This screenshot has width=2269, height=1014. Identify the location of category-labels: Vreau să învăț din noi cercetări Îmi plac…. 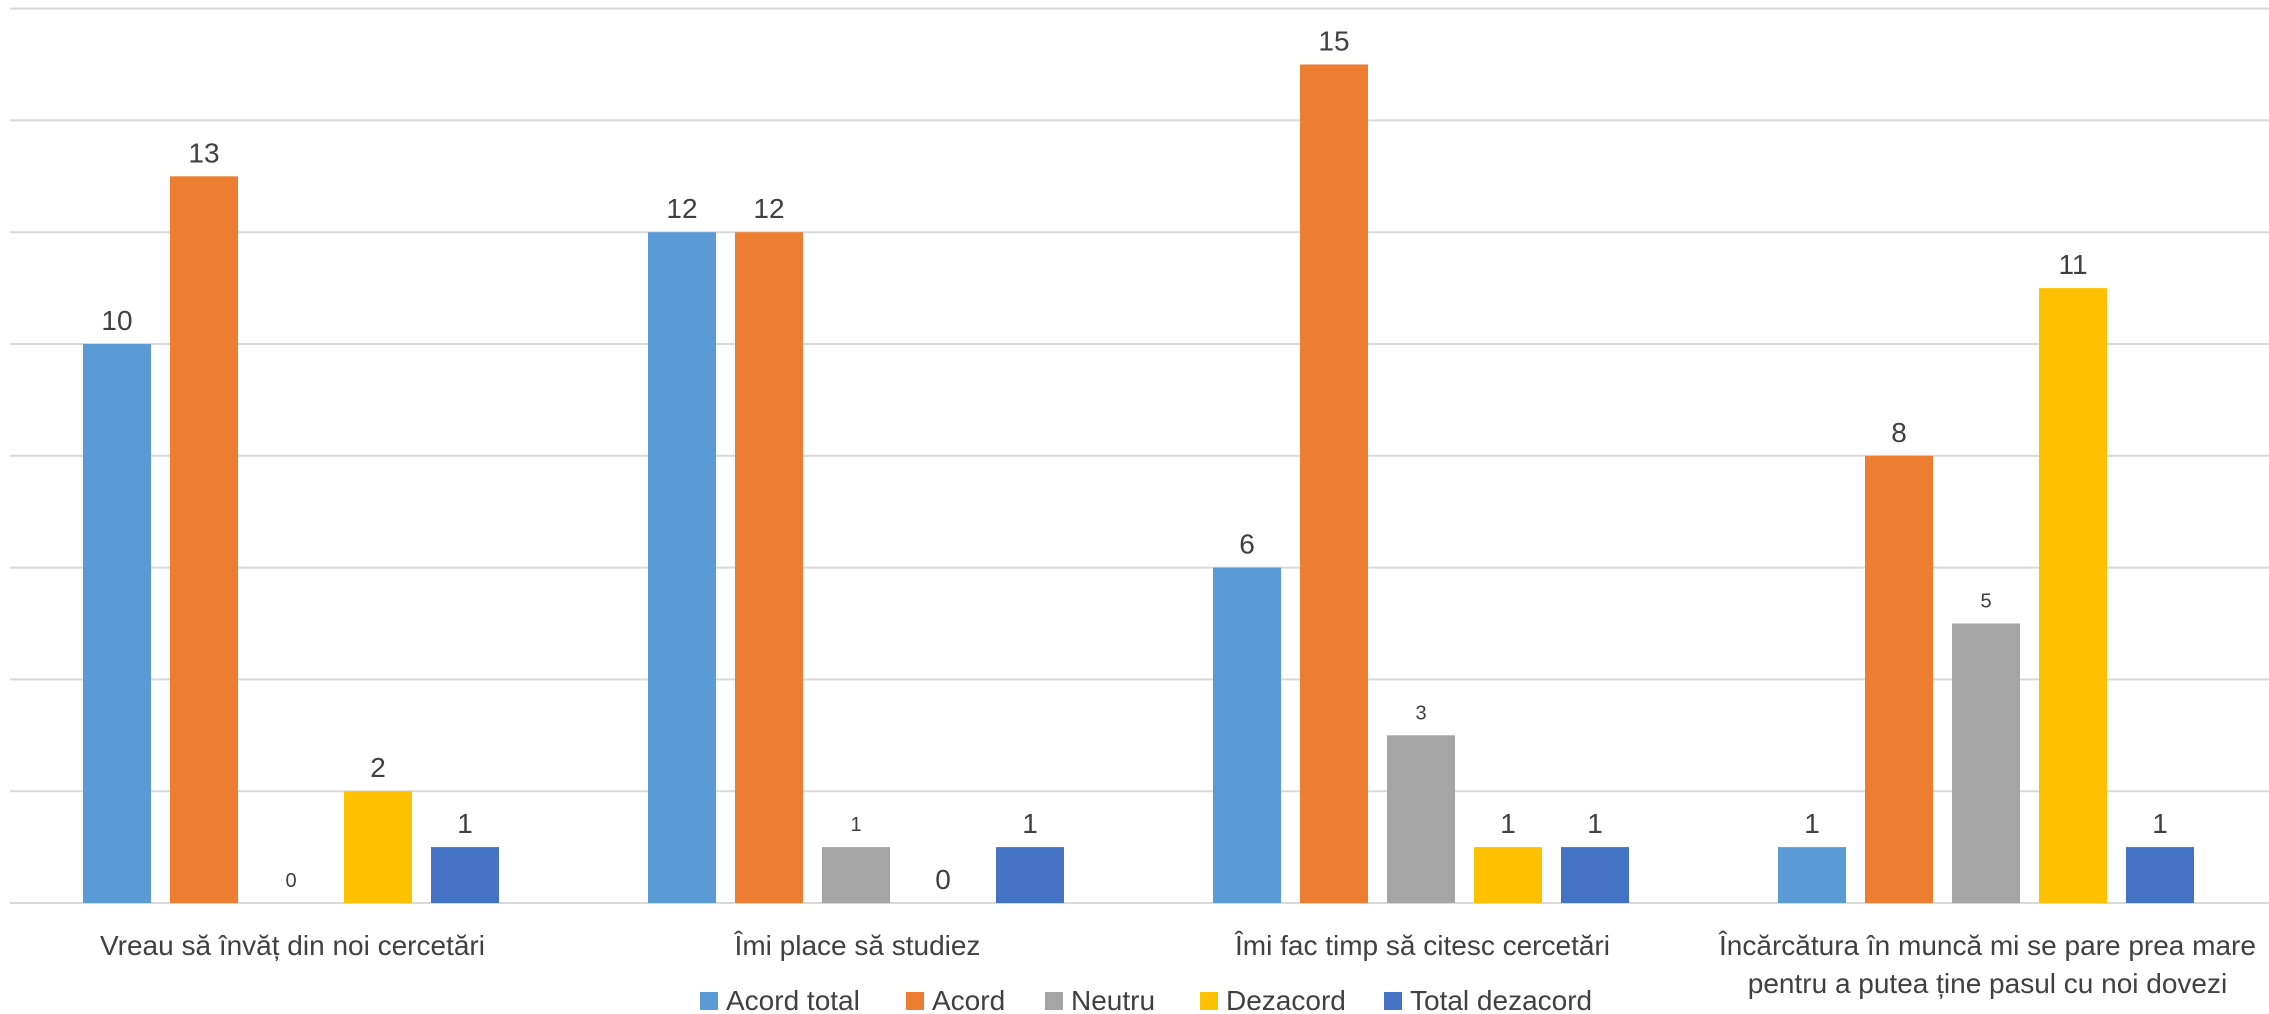
(1178, 964).